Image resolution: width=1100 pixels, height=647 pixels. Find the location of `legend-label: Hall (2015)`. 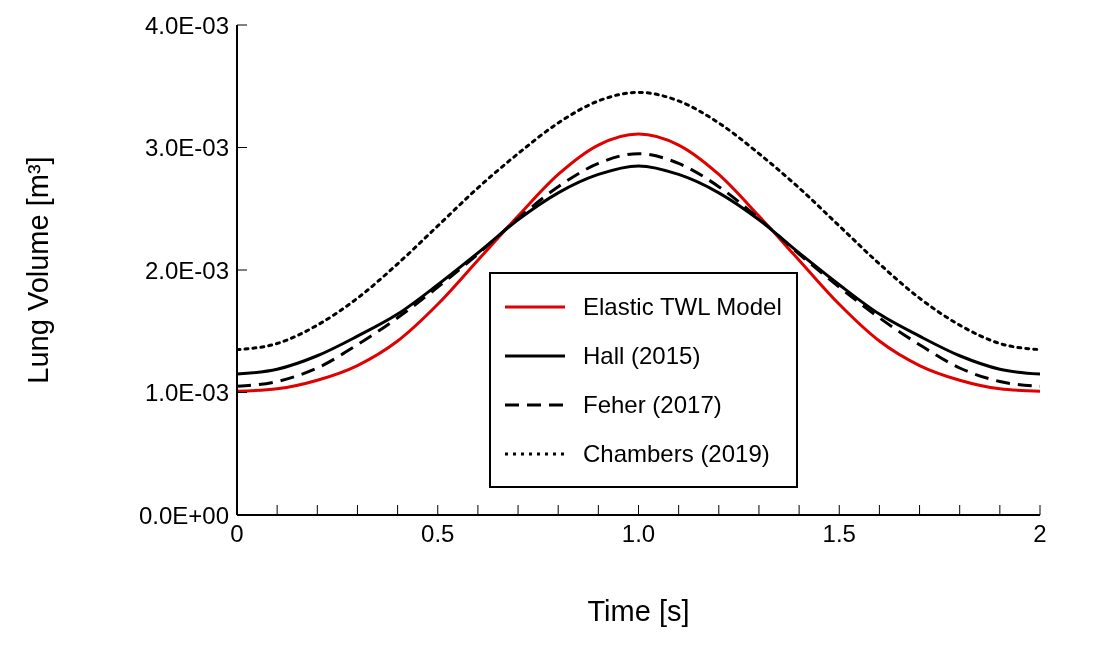

legend-label: Hall (2015) is located at coordinates (642, 355).